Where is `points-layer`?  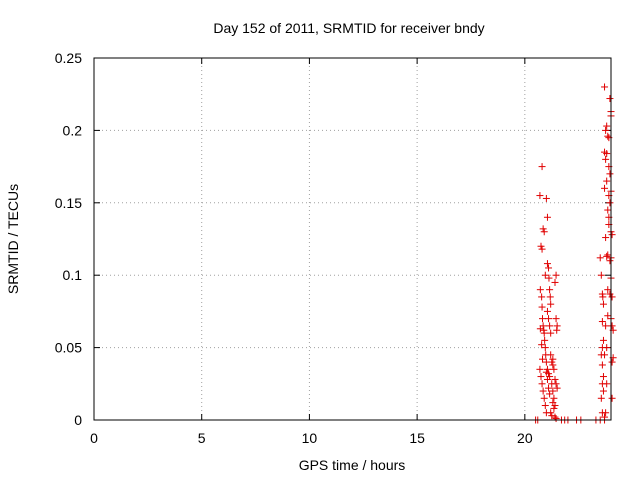 points-layer is located at coordinates (574, 253).